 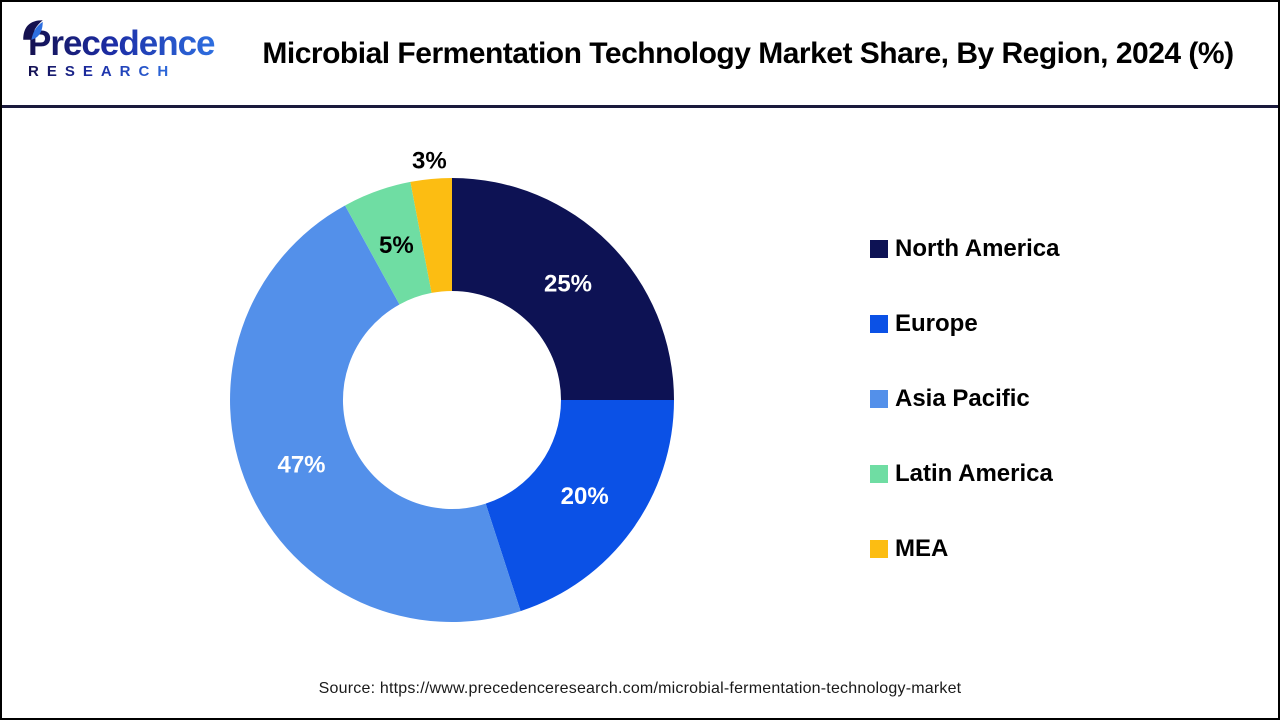 What do you see at coordinates (879, 473) in the screenshot?
I see `legend-swatch-latin-america` at bounding box center [879, 473].